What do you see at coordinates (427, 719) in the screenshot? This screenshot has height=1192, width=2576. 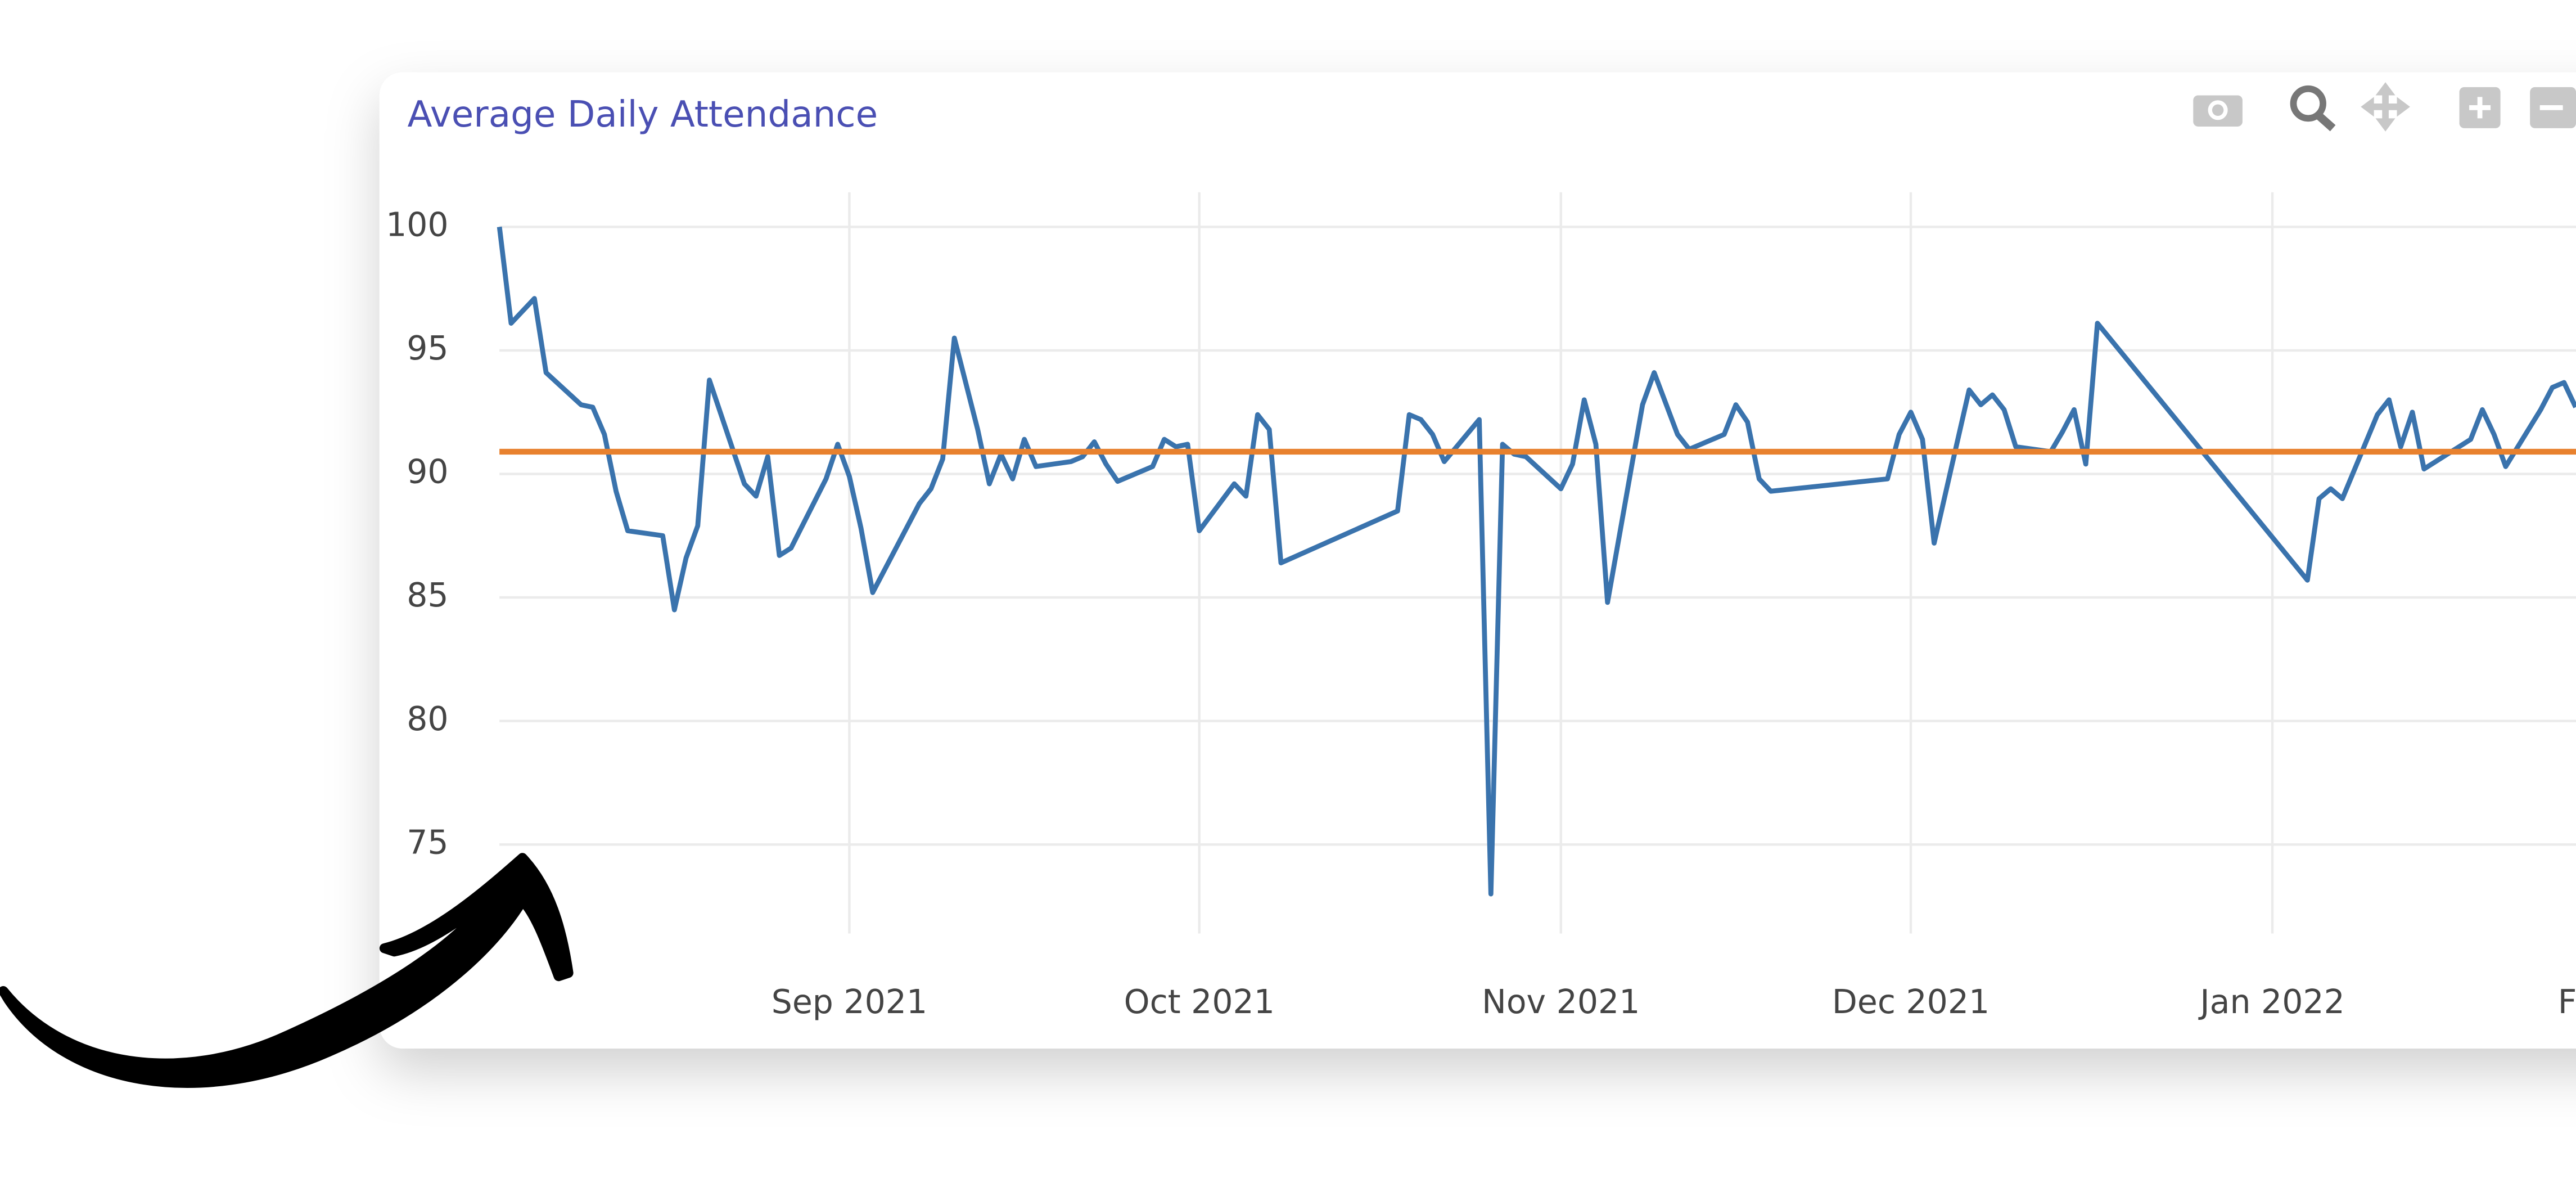 I see `y-tick-label: 80` at bounding box center [427, 719].